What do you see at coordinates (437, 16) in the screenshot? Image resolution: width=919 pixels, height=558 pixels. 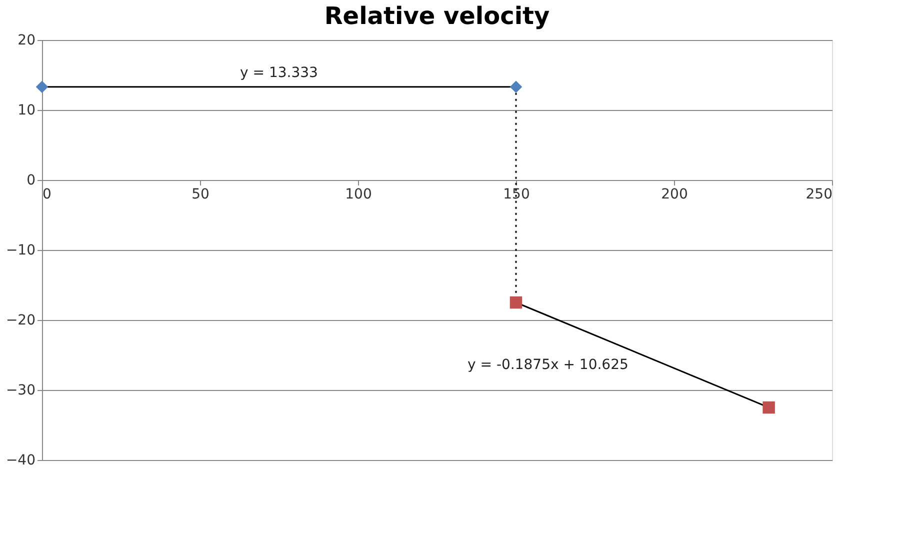 I see `chart-title: Relative velocity` at bounding box center [437, 16].